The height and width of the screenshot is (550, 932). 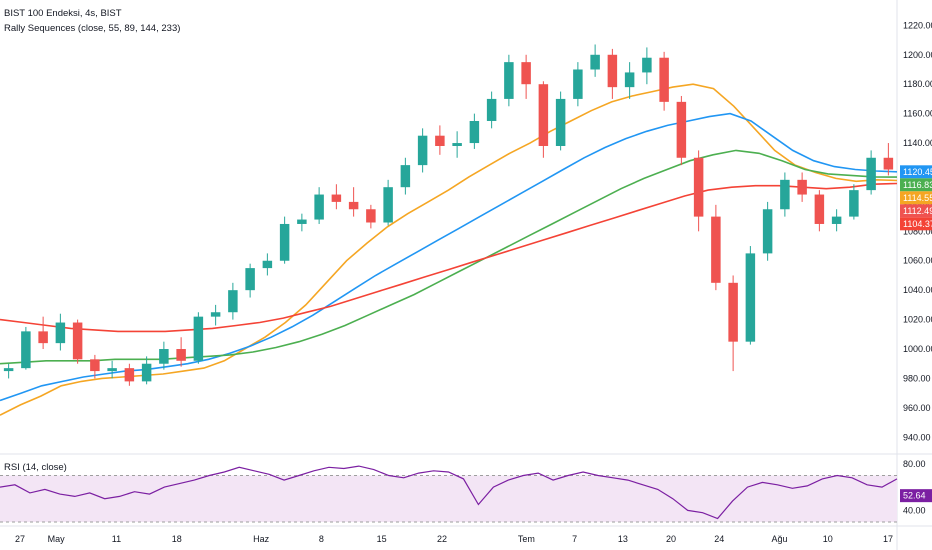 I want to click on rsi-band, so click(x=448, y=498).